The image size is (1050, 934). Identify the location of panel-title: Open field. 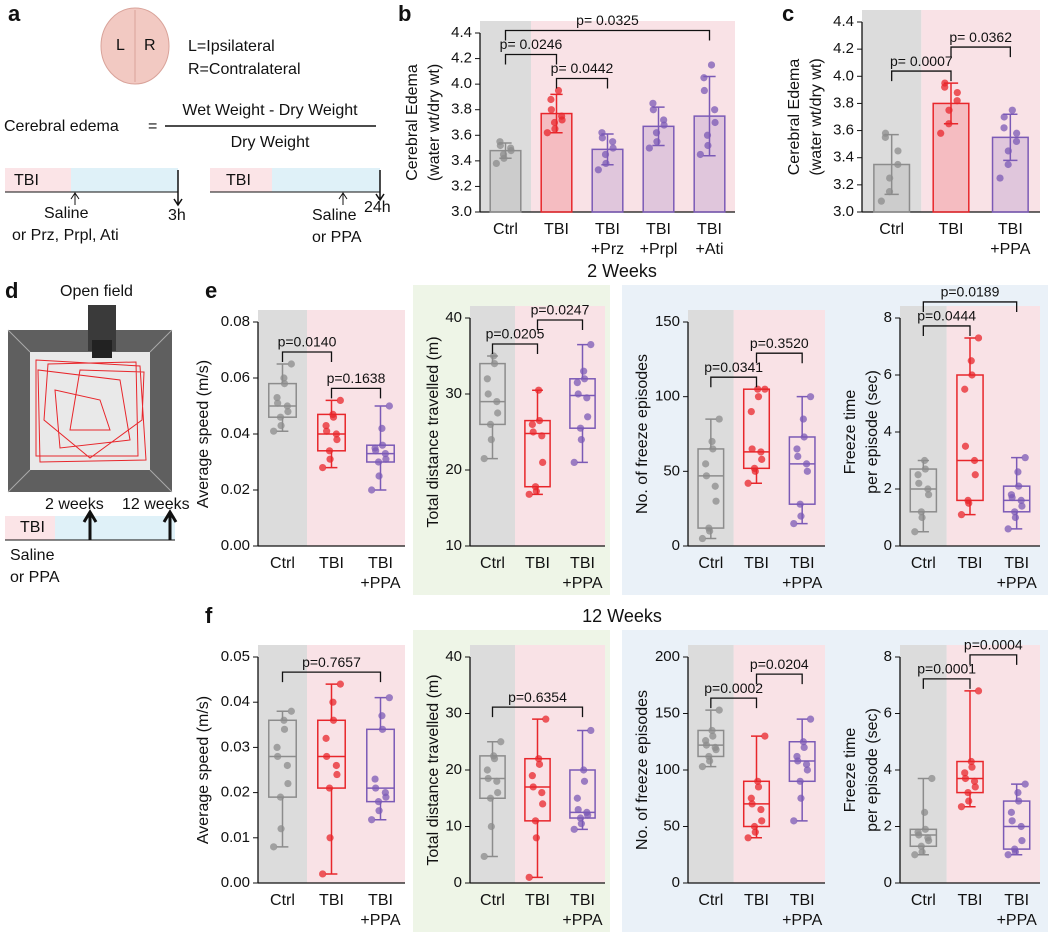
(96, 291).